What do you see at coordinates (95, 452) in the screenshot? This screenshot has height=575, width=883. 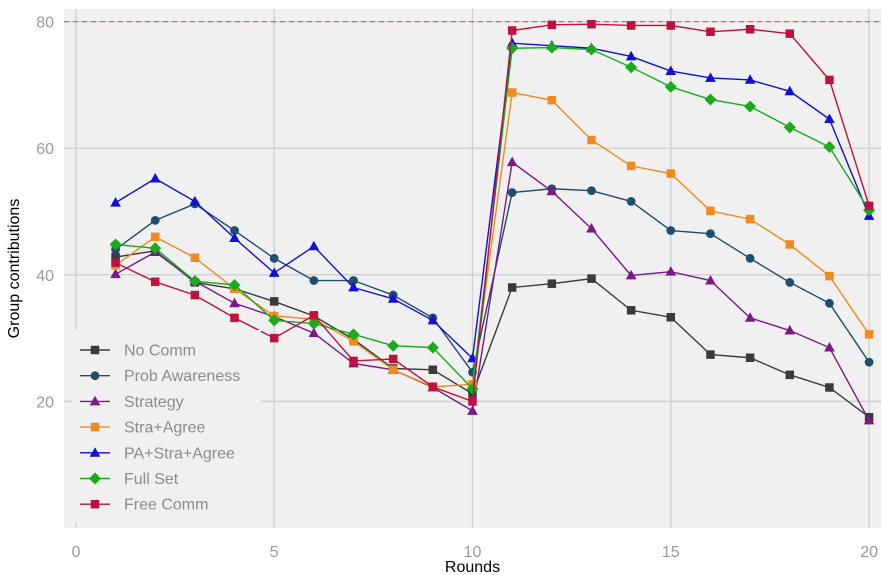 I see `legend-marker-pa-stra-agree` at bounding box center [95, 452].